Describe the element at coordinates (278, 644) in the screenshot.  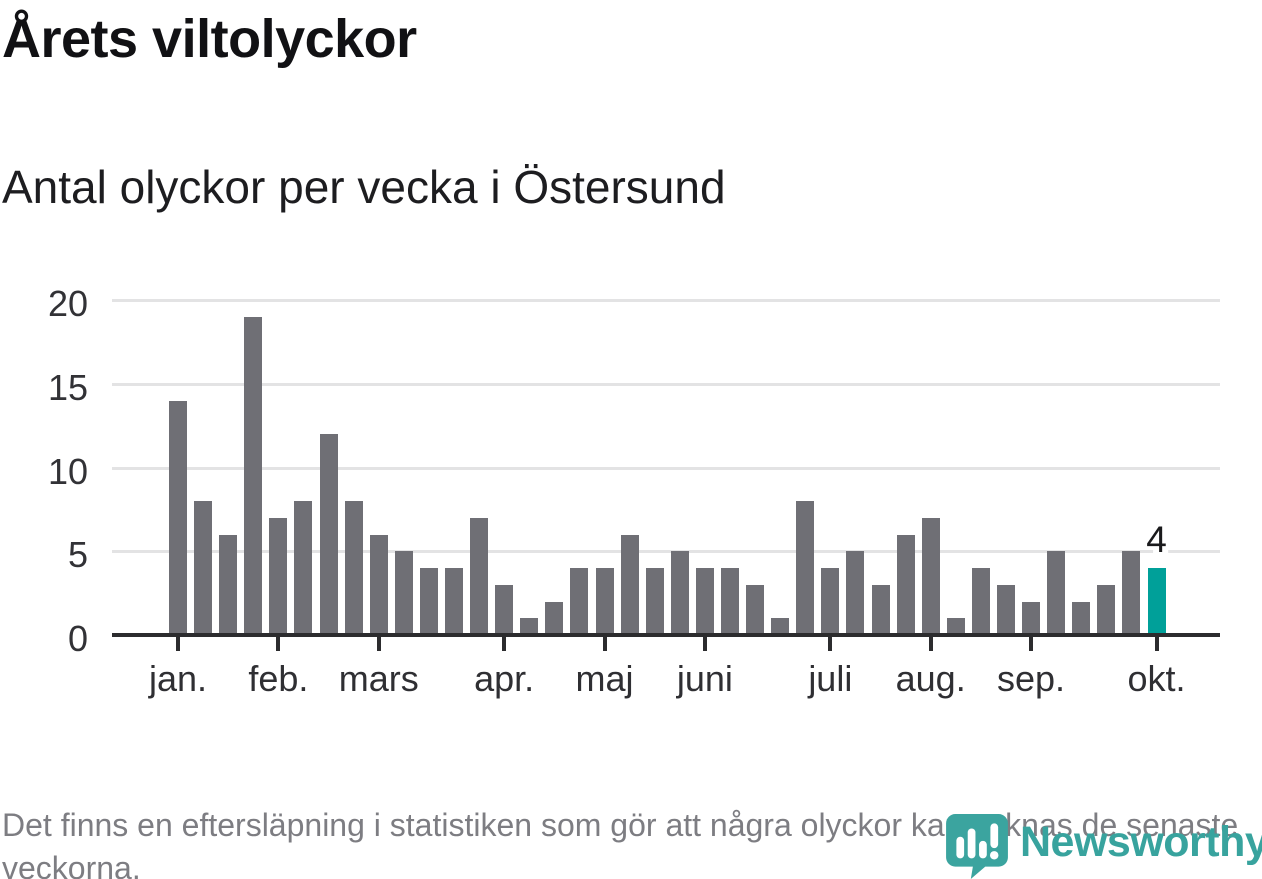
I see `x-tick-feb` at that location.